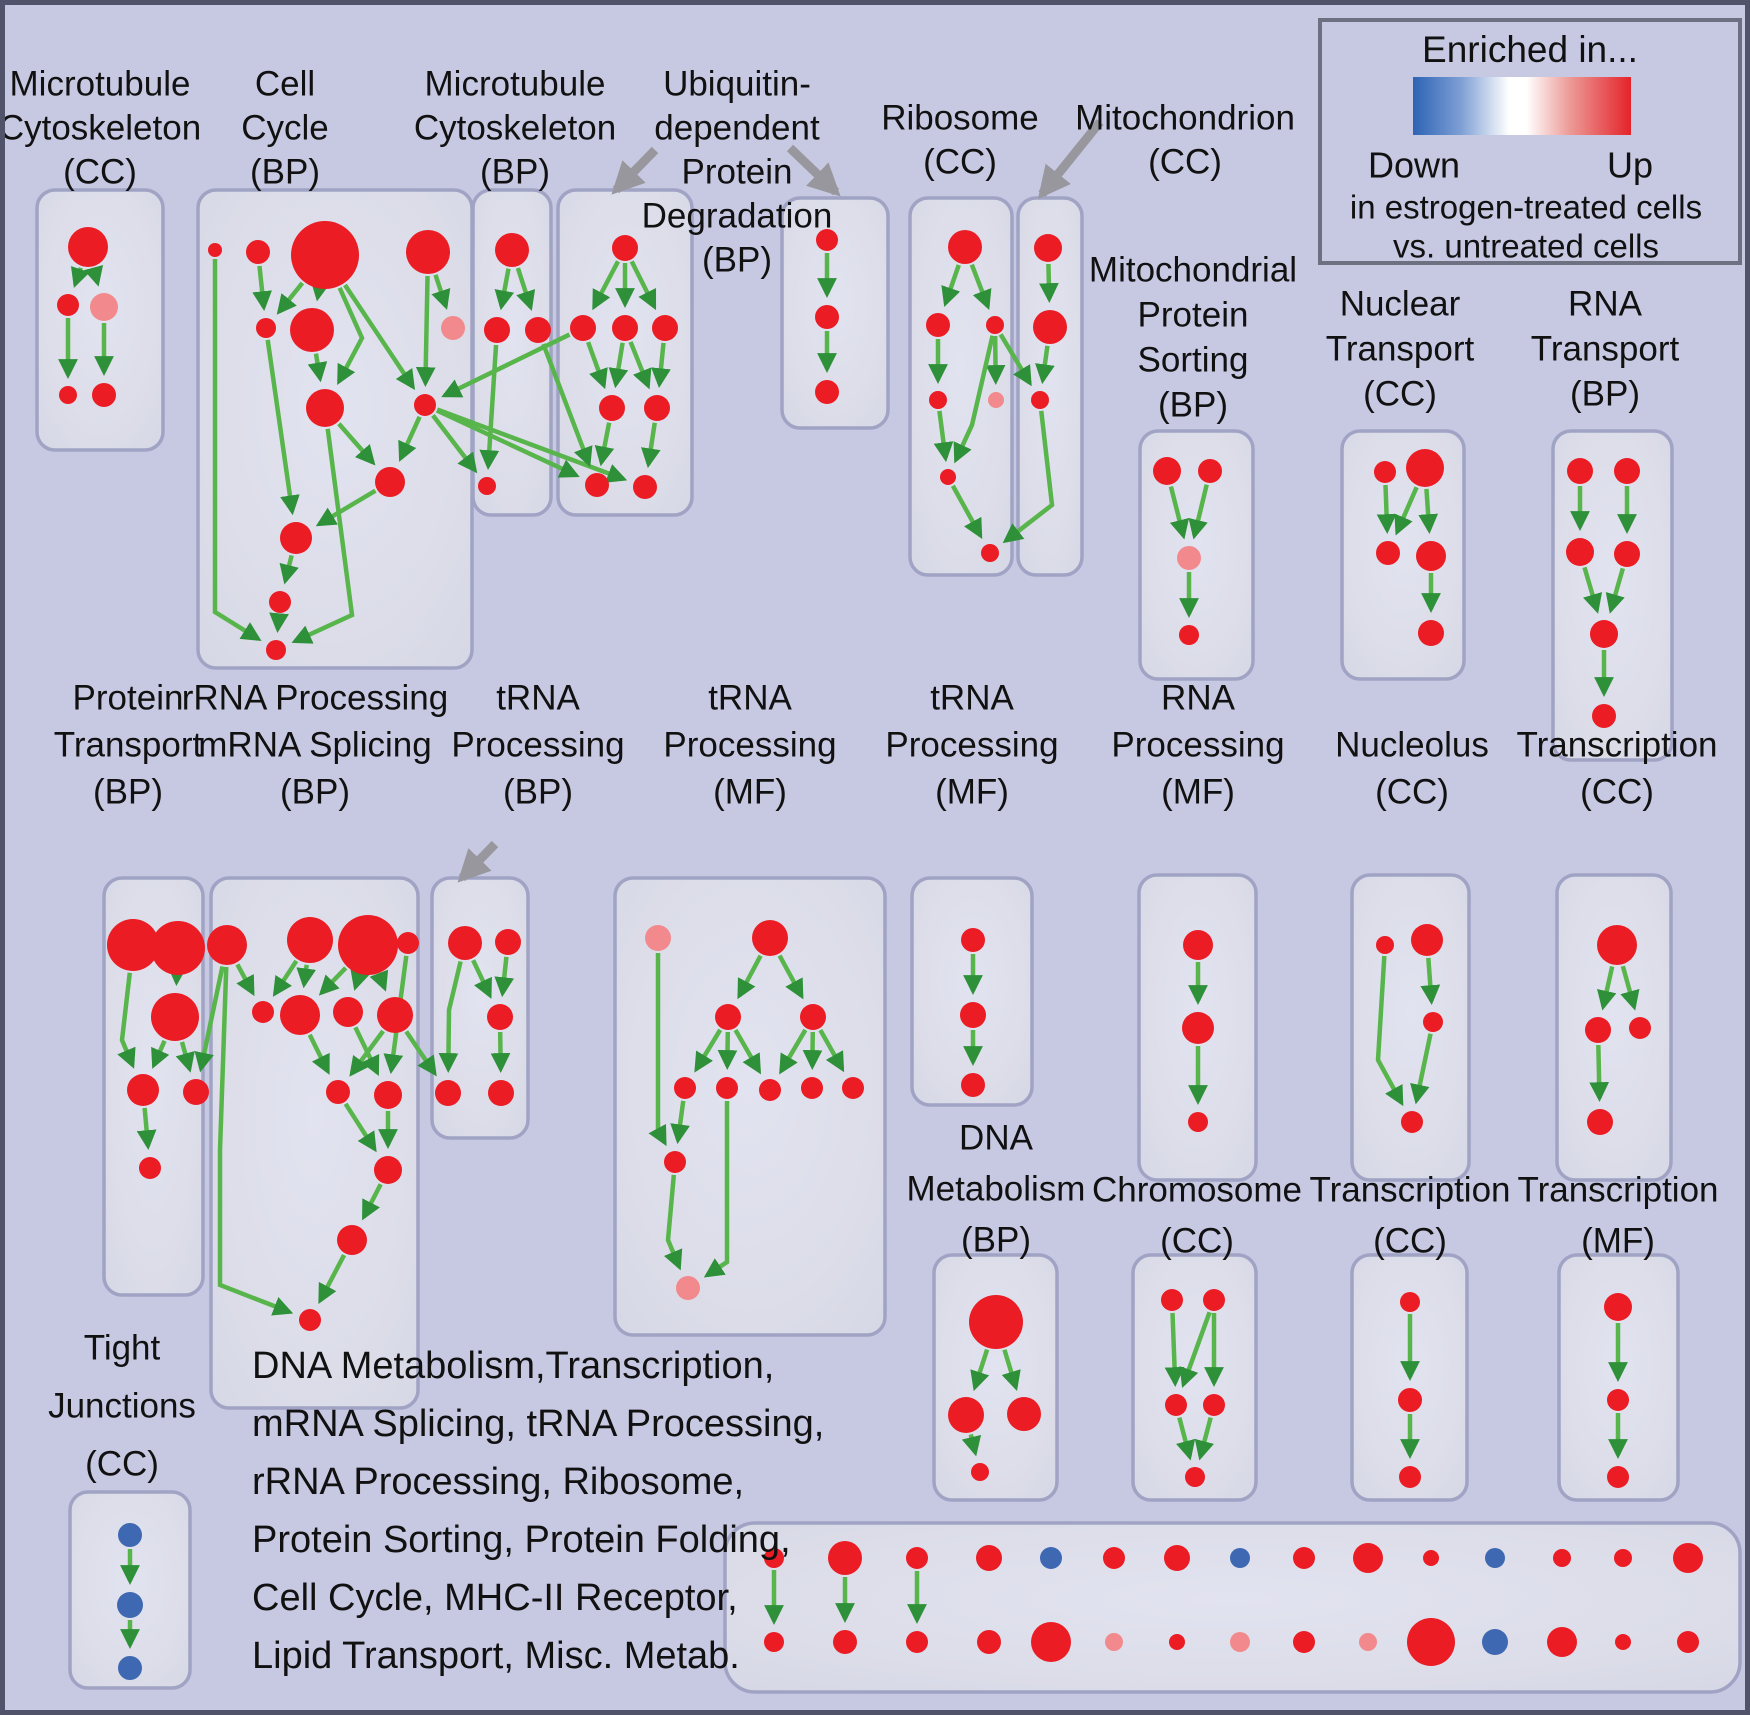  I want to click on matrix-node-bottom-blue, so click(1495, 1642).